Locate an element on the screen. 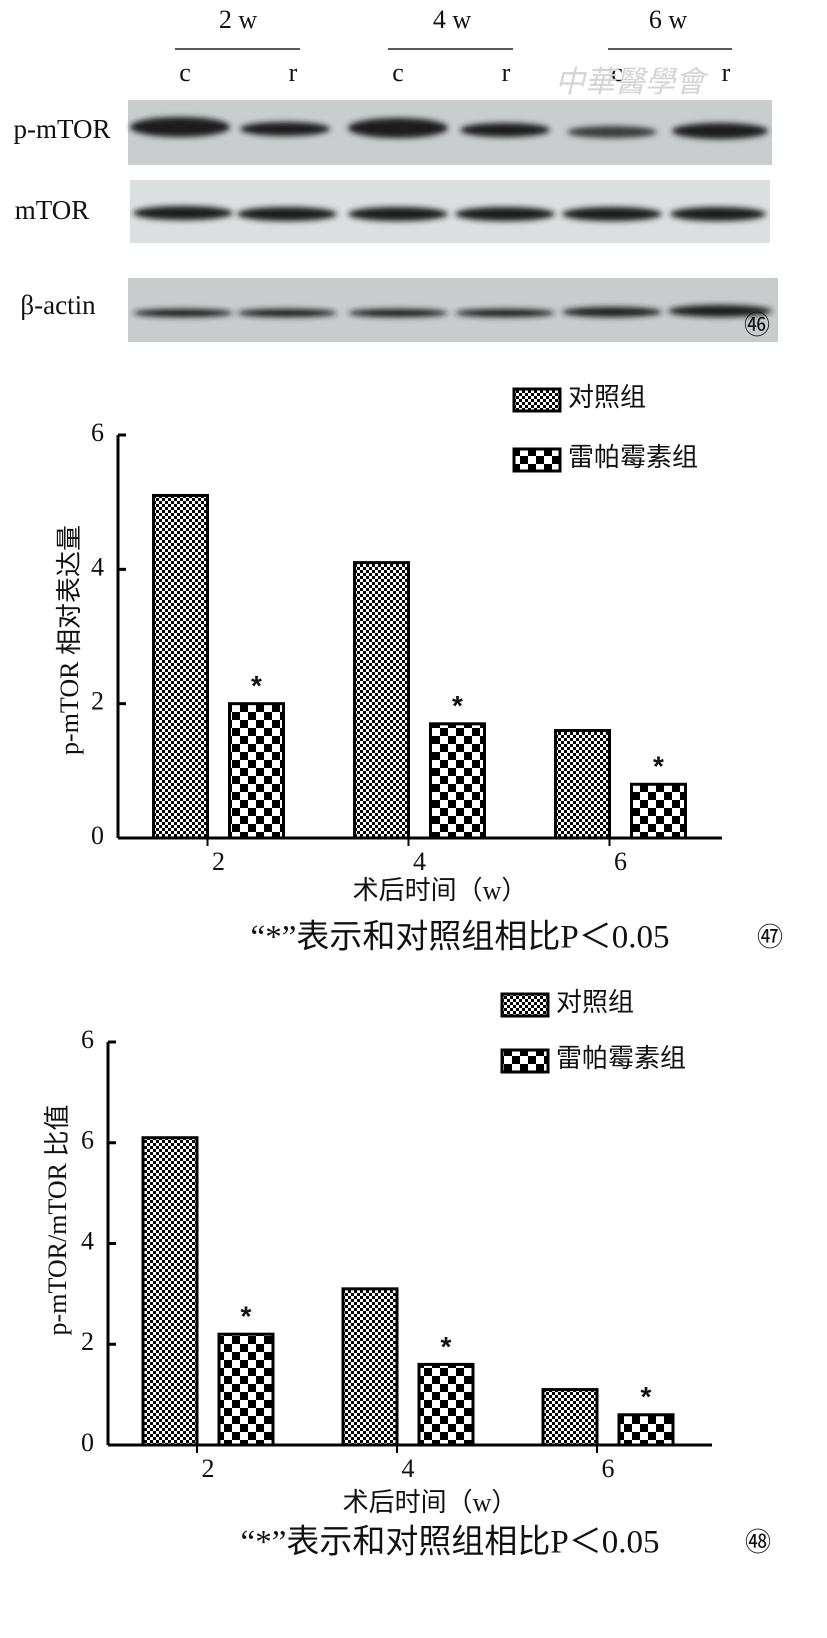 The height and width of the screenshot is (1638, 827). group-label: 6 w is located at coordinates (668, 19).